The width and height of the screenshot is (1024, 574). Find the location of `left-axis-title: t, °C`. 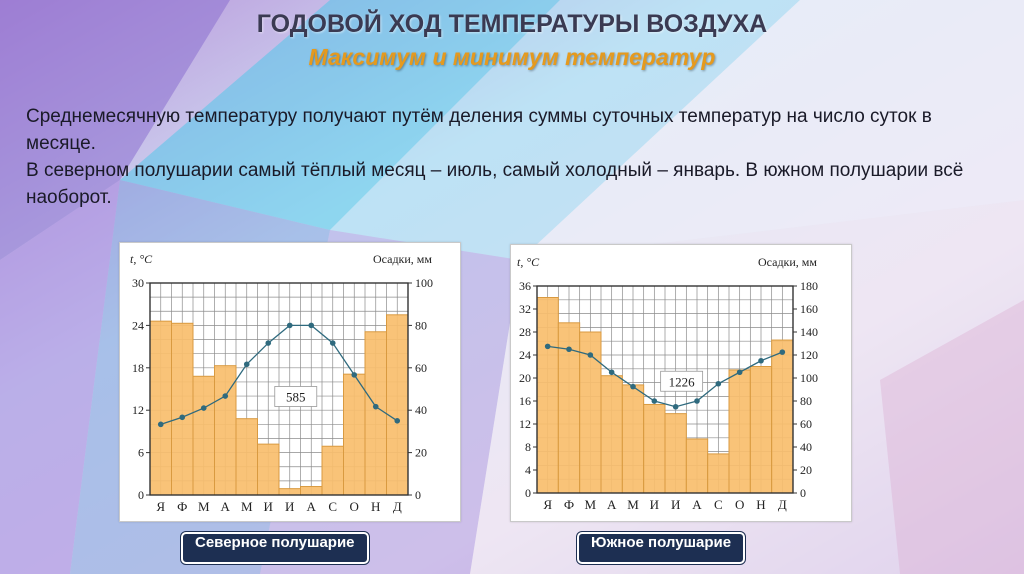

left-axis-title: t, °C is located at coordinates (528, 262).